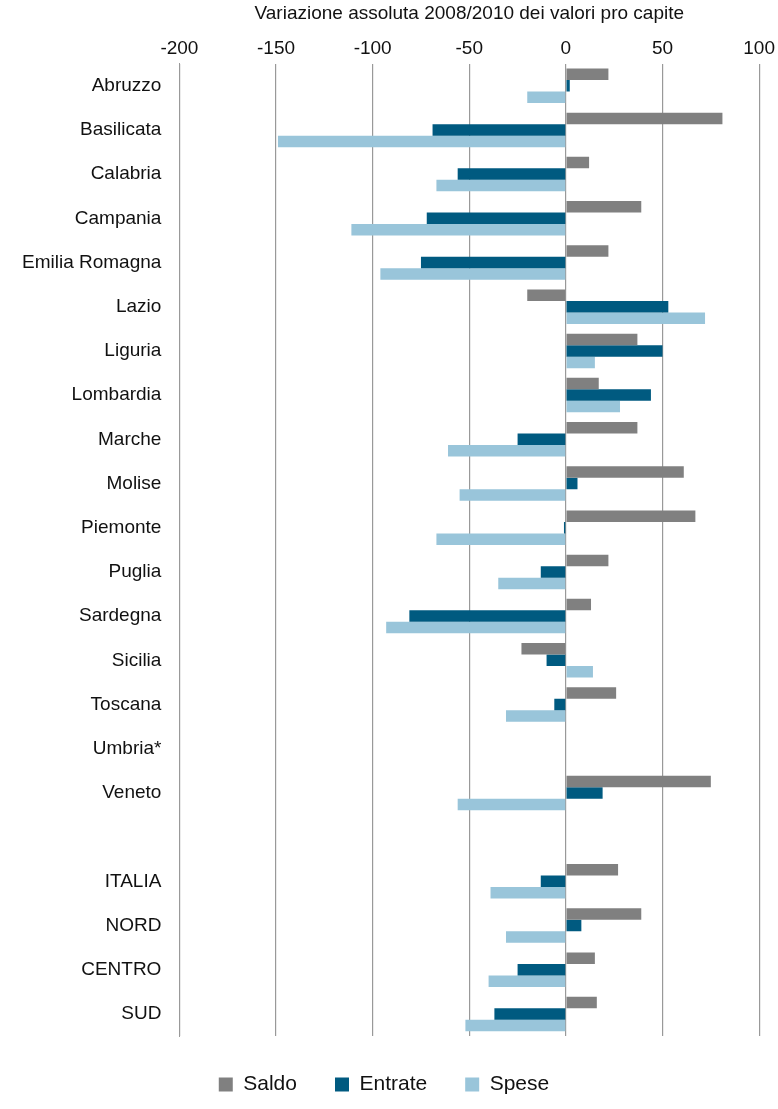 This screenshot has height=1109, width=778. Describe the element at coordinates (519, 1083) in the screenshot. I see `legend-label: Spese` at that location.